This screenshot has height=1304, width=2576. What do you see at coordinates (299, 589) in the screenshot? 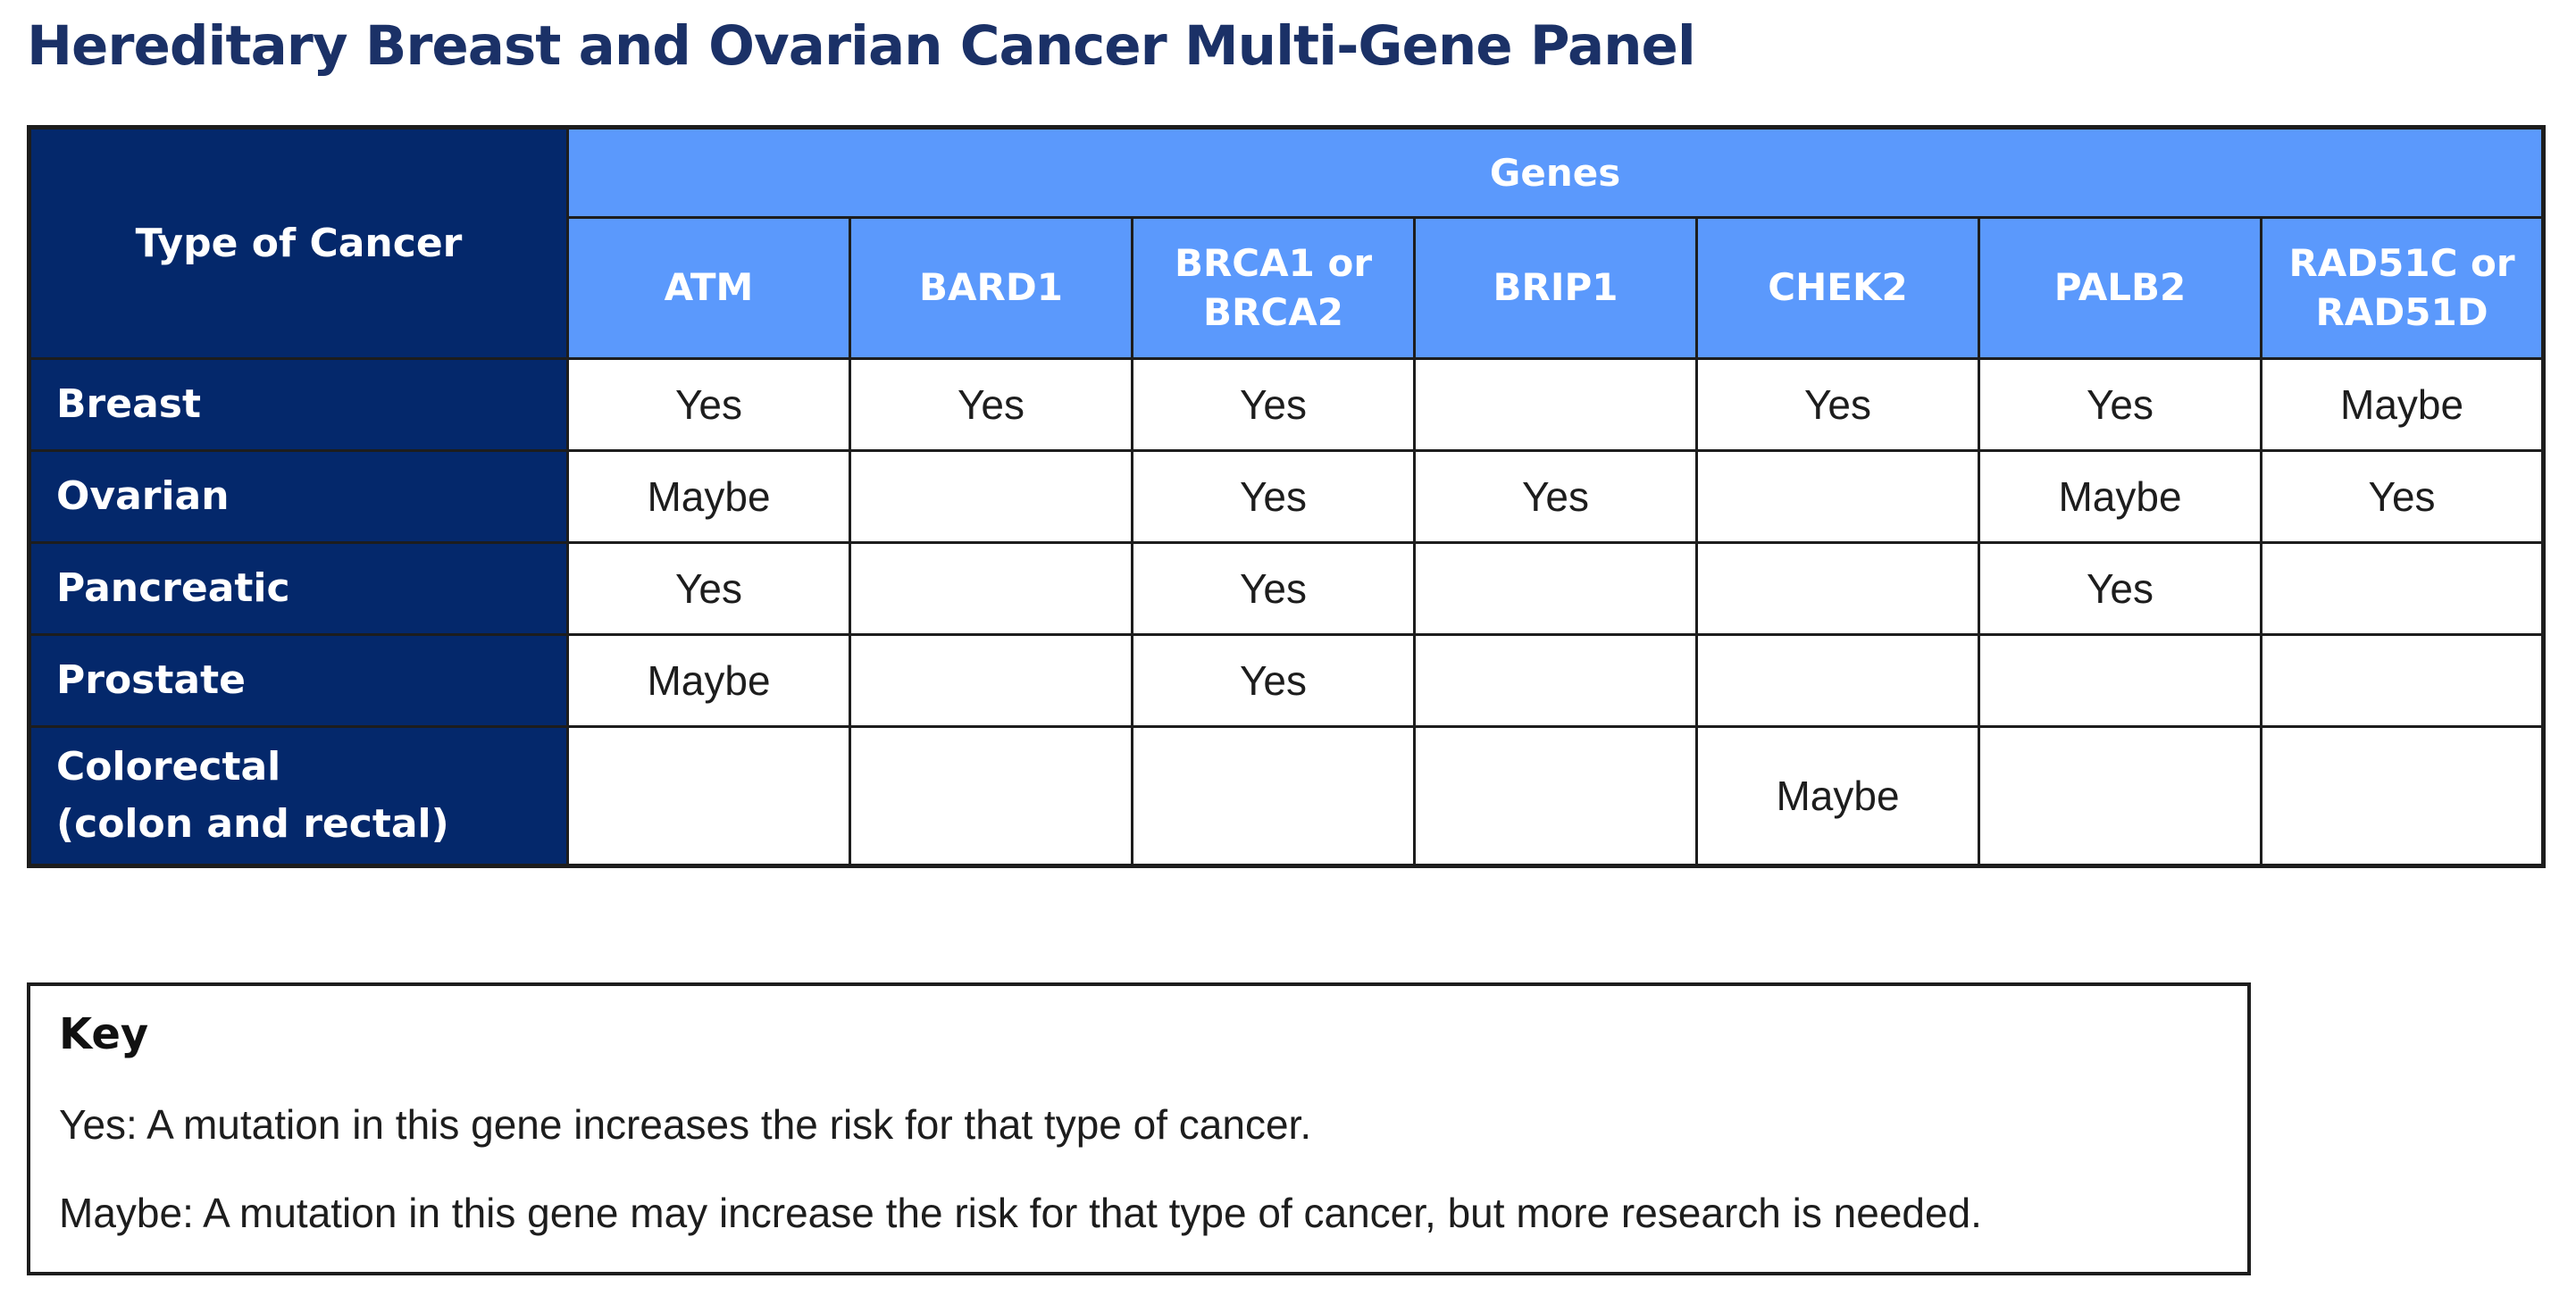
I see `row-label-pancreatic: Pancreatic` at bounding box center [299, 589].